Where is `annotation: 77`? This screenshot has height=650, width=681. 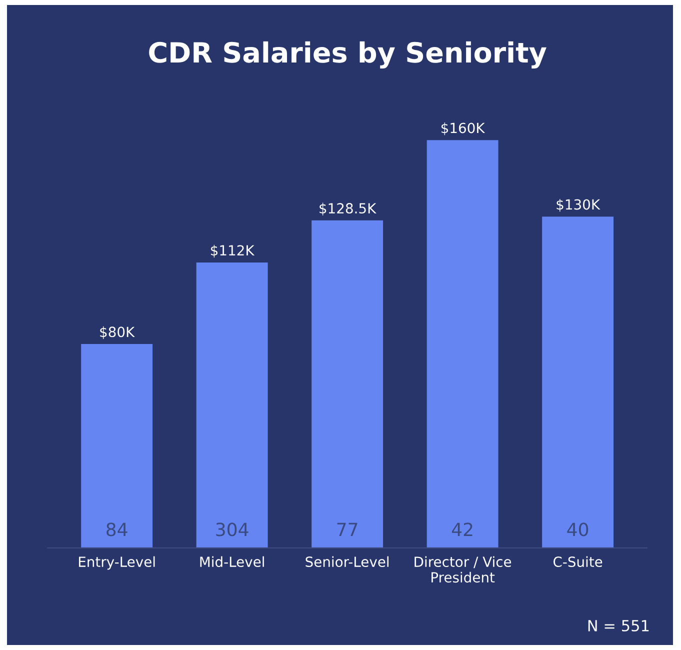 annotation: 77 is located at coordinates (347, 529).